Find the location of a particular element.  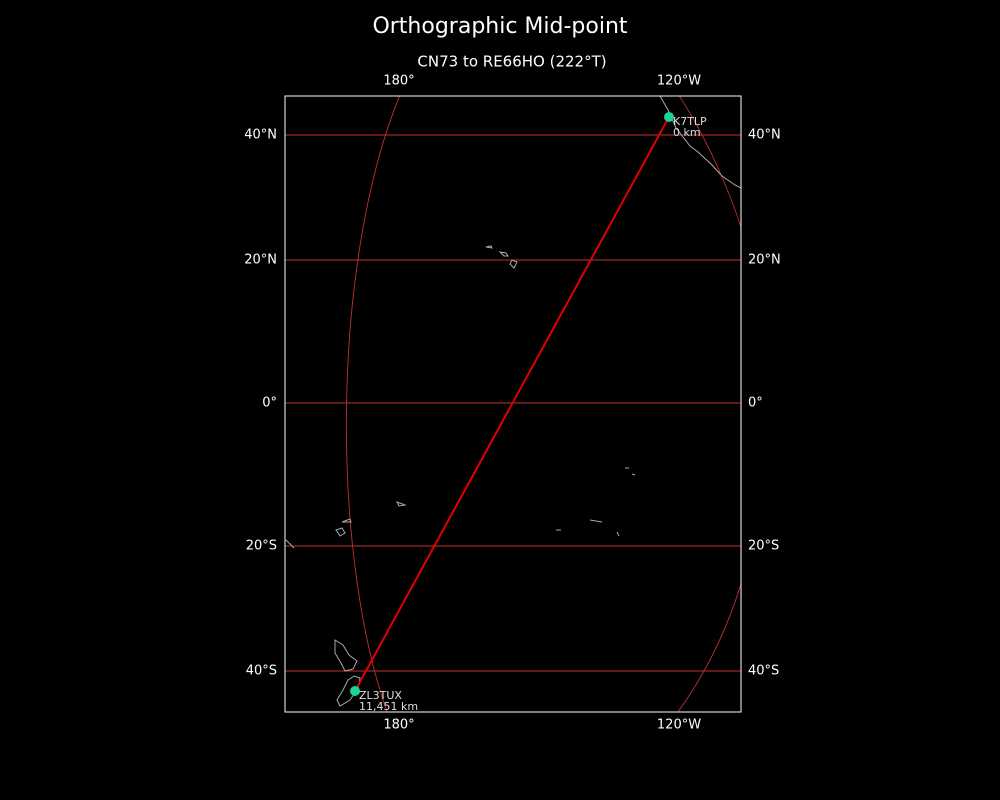

map-subtitle: CN73 to RE66HO (222°T) is located at coordinates (511, 62).